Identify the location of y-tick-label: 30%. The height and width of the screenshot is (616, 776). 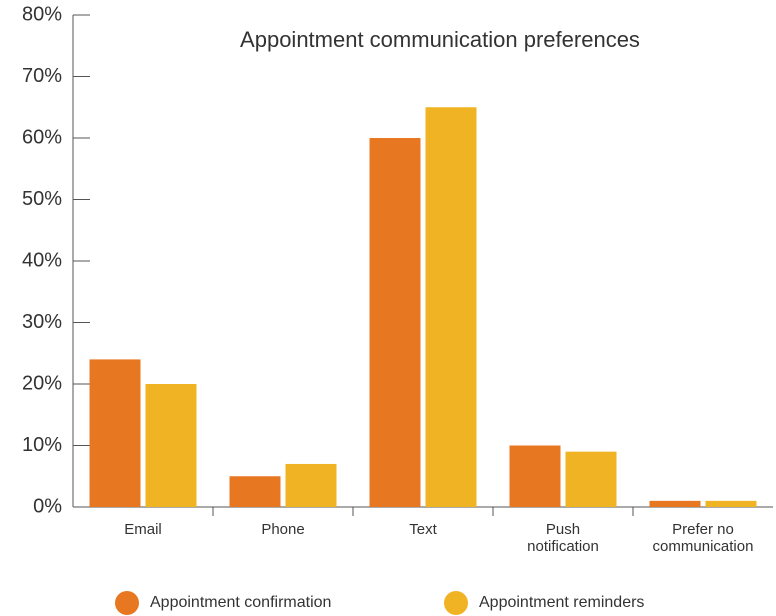
(42, 322).